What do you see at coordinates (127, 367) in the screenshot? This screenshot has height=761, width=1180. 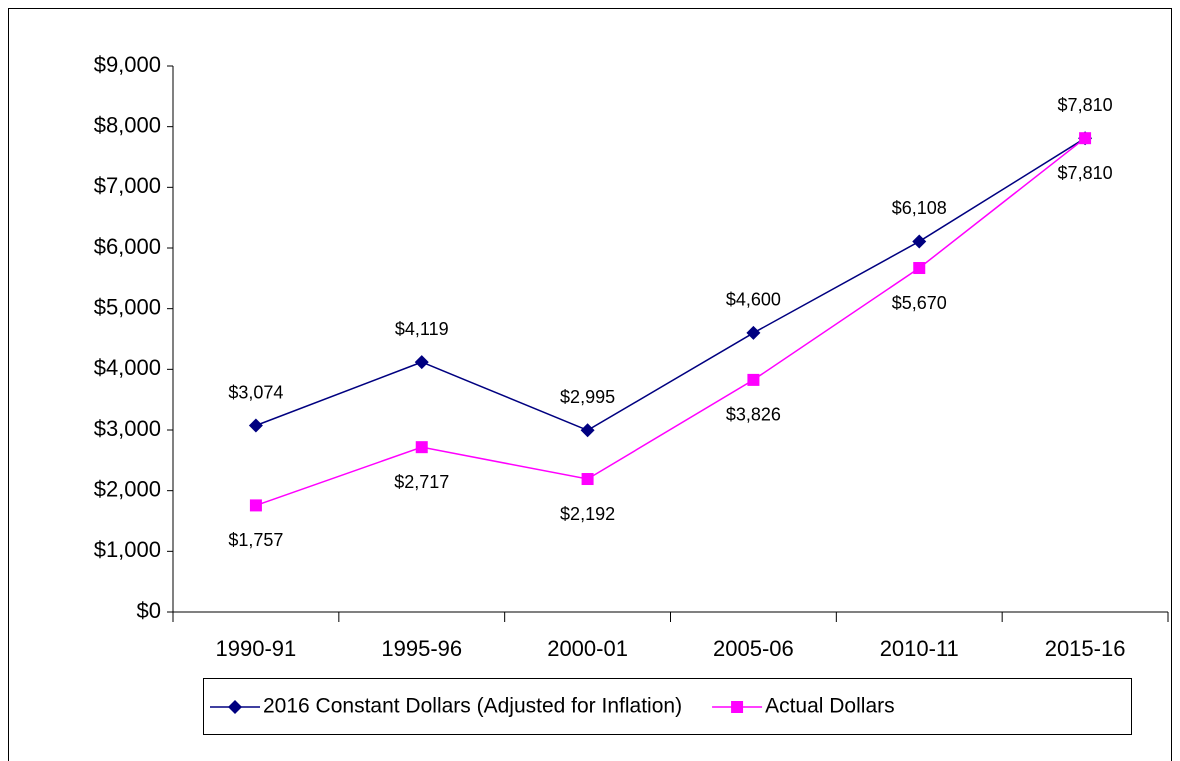 I see `y-tick-label: $4,000` at bounding box center [127, 367].